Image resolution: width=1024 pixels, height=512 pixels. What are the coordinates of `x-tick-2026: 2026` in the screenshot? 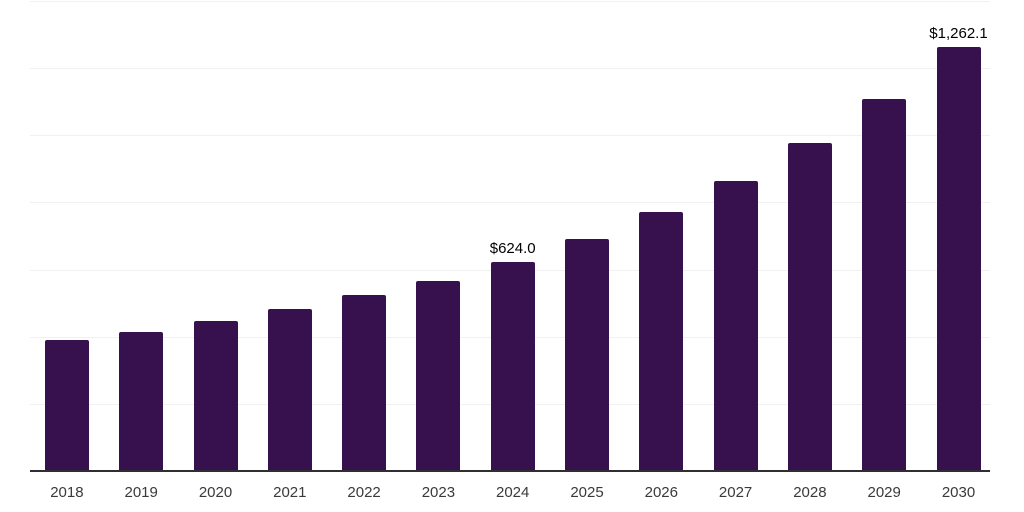 It's located at (661, 492).